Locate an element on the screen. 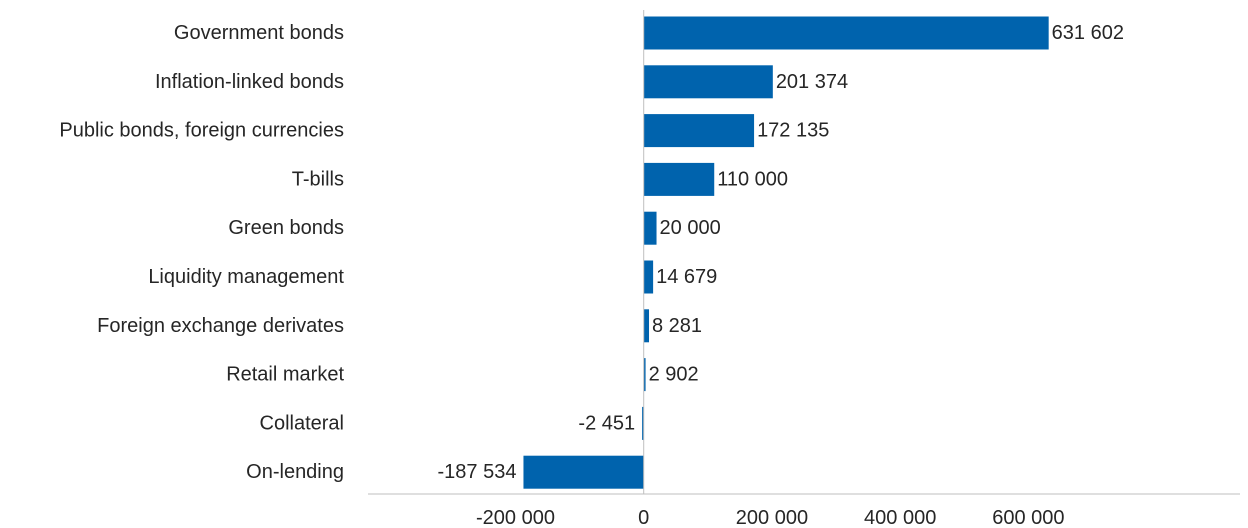 The image size is (1248, 528). value-label: 20 000 is located at coordinates (690, 228).